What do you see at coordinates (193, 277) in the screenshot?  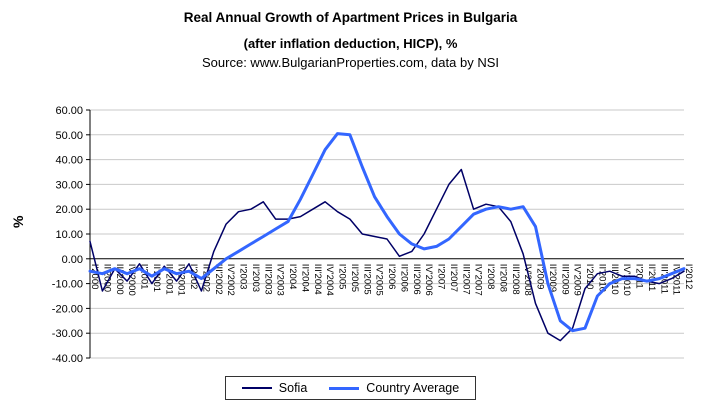 I see `svg-text: I'2002` at bounding box center [193, 277].